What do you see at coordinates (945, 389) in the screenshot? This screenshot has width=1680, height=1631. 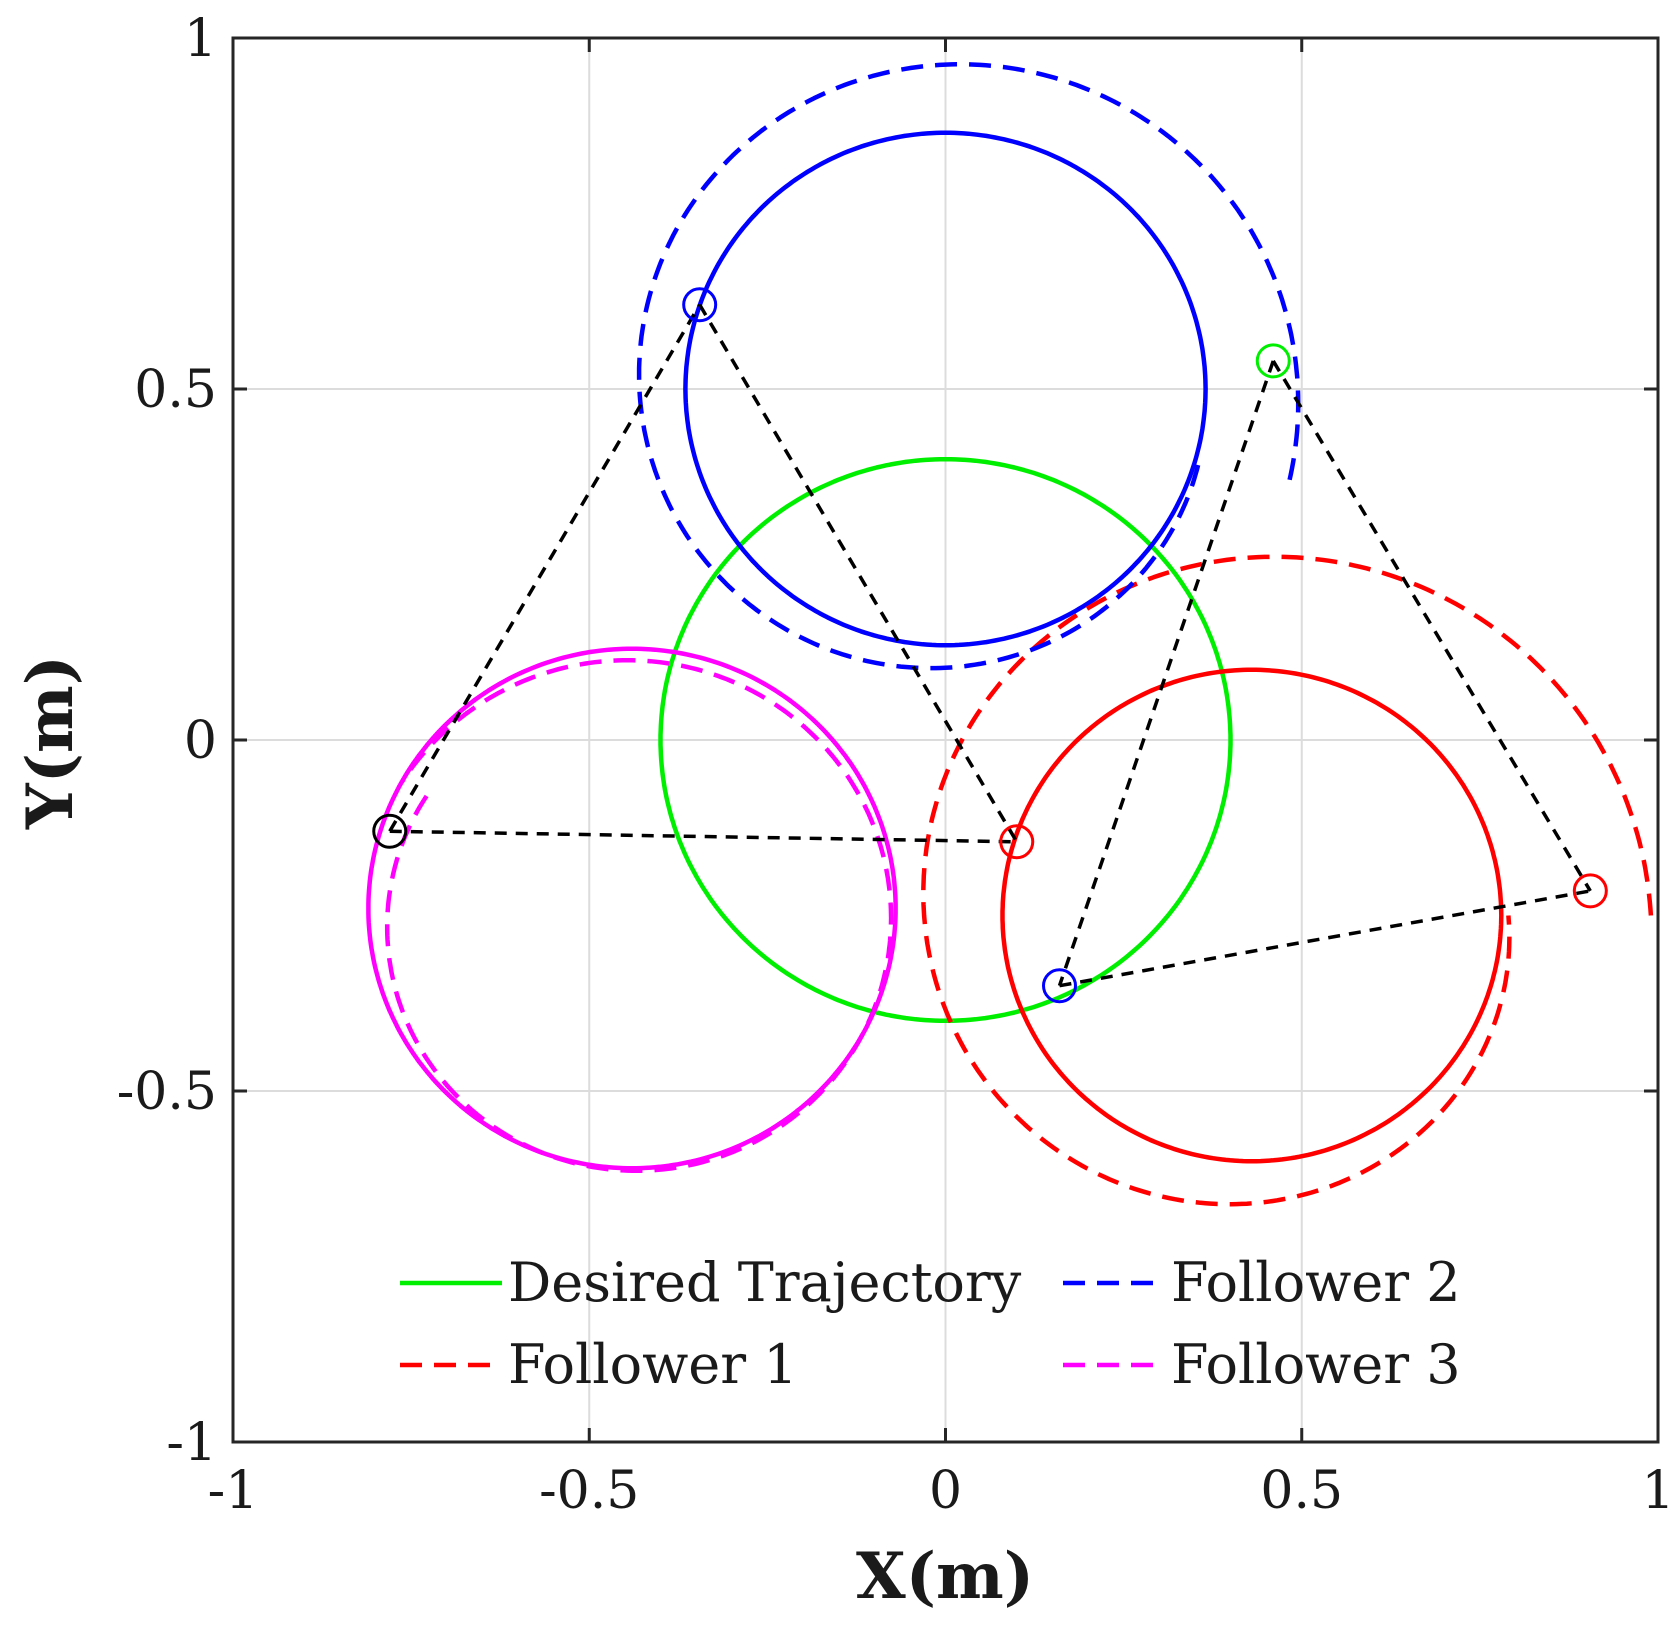 I see `series-follower2-ref` at bounding box center [945, 389].